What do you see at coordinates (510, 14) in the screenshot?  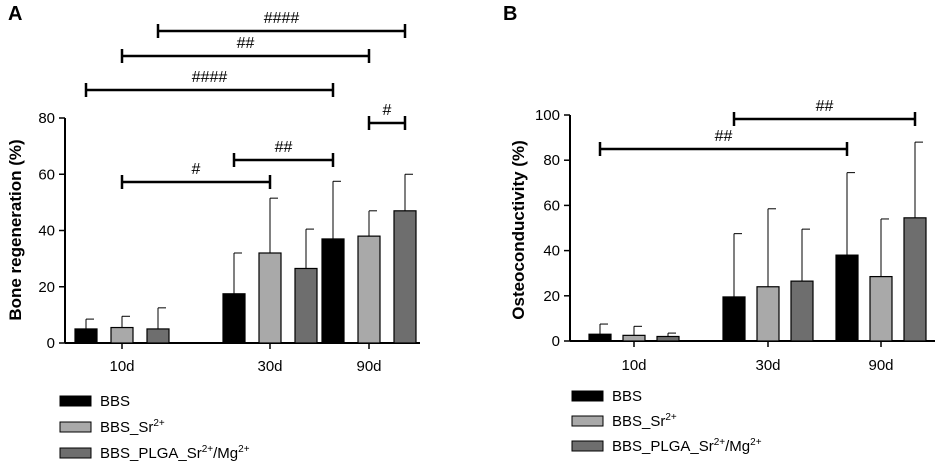 I see `panel-label: B` at bounding box center [510, 14].